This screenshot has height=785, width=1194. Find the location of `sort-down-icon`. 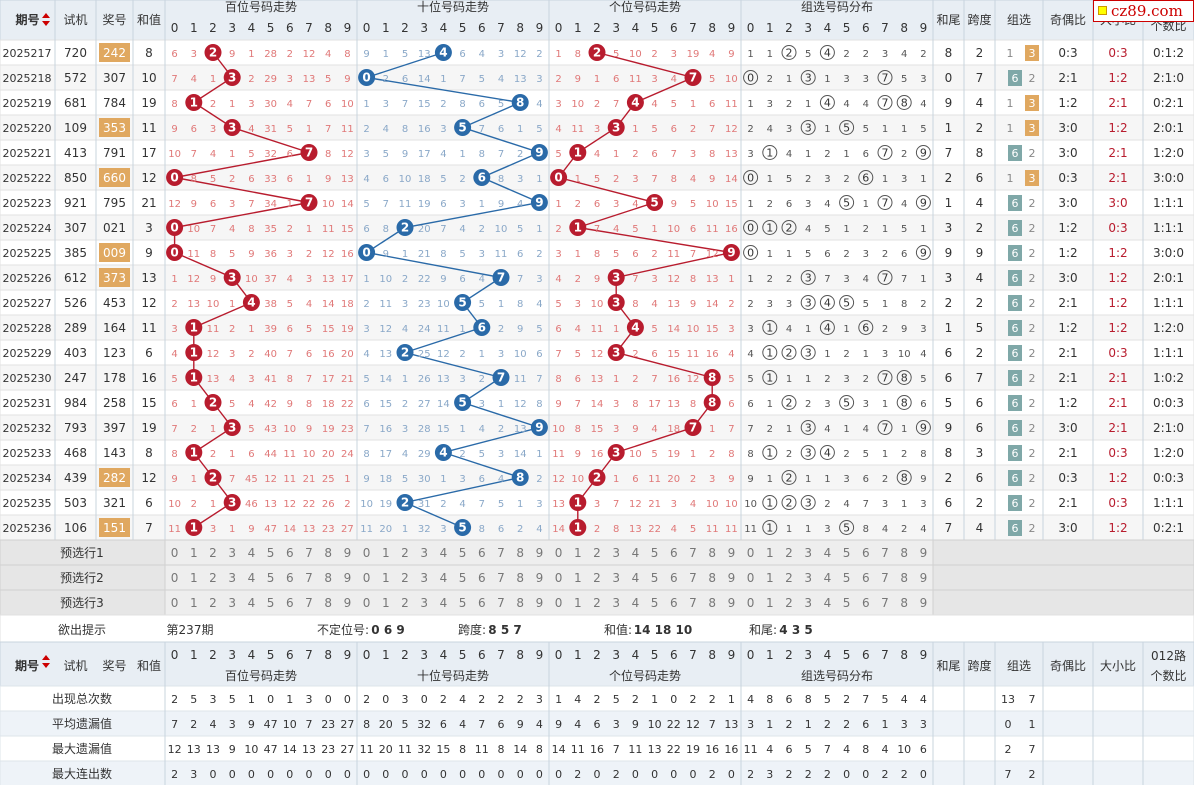

sort-down-icon is located at coordinates (46, 665).